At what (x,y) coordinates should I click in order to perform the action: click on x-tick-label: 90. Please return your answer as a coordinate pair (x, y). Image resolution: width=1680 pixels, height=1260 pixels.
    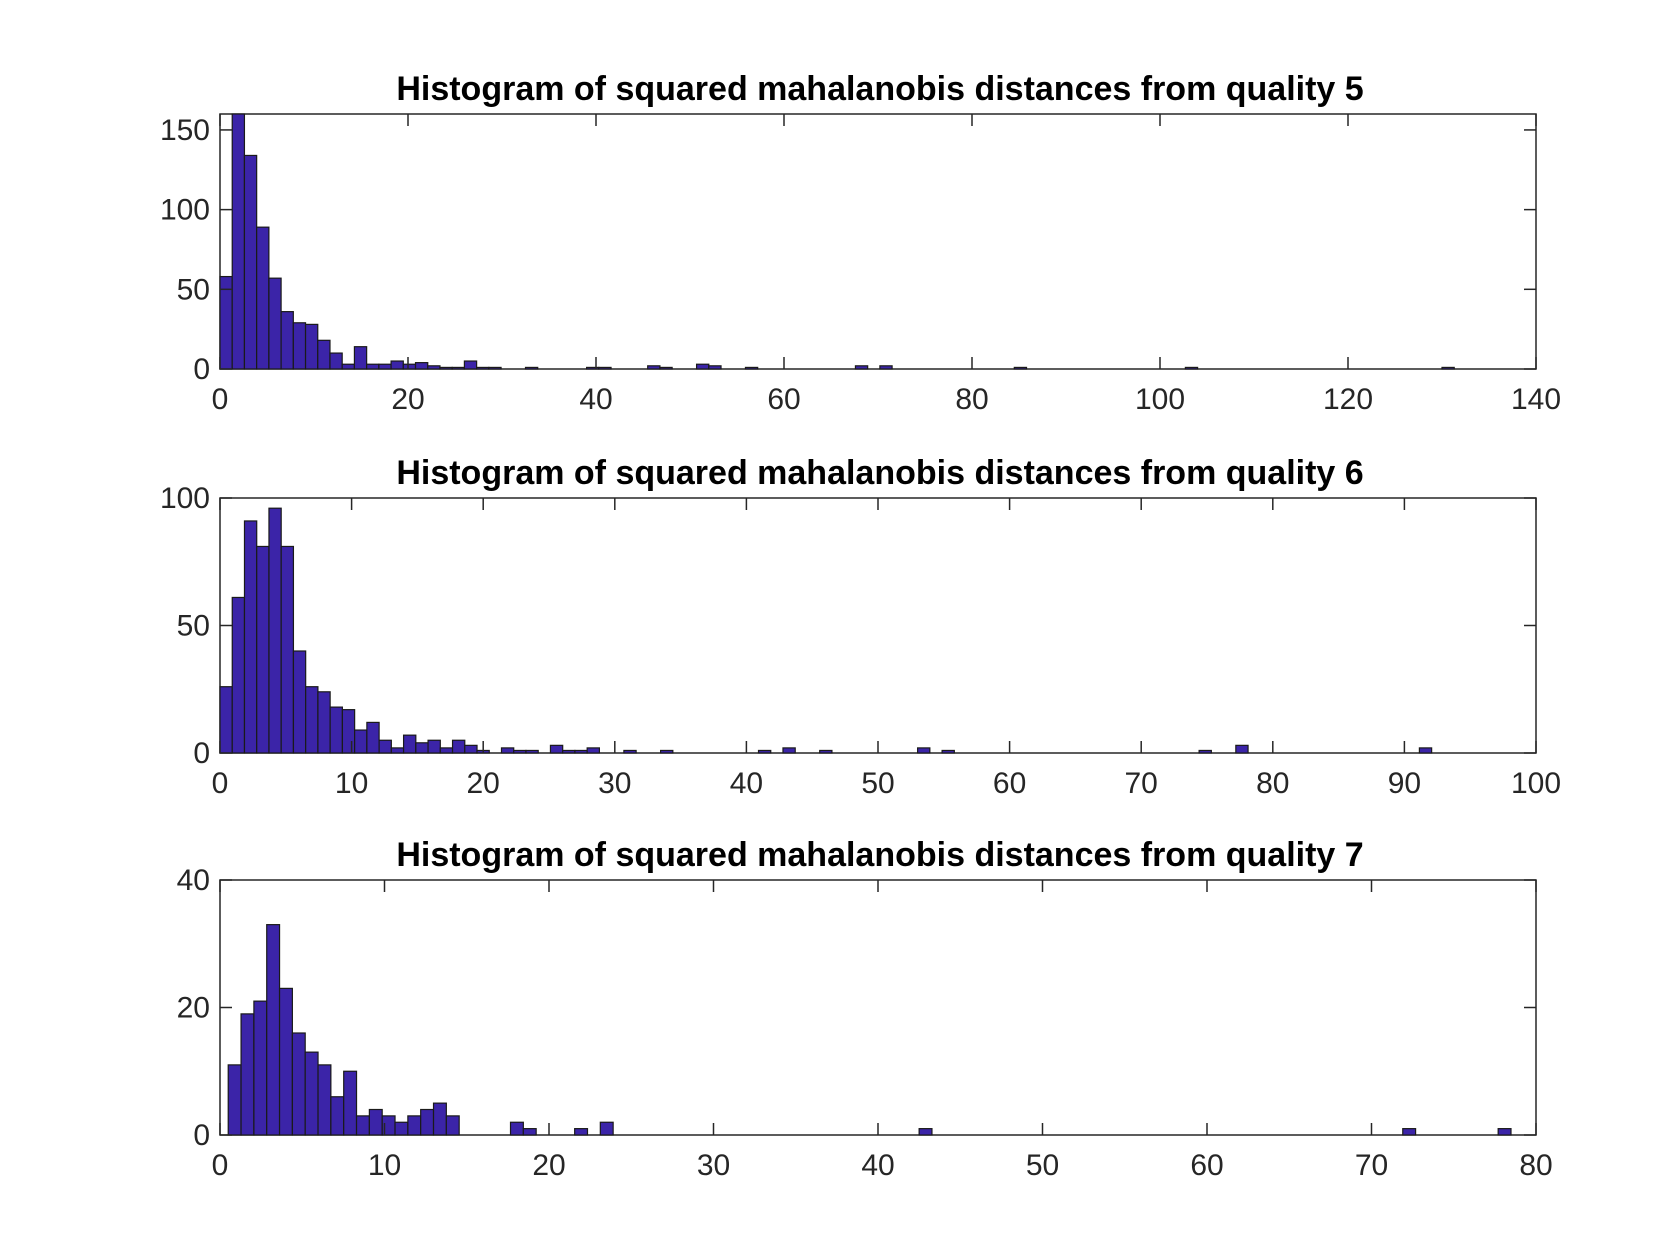
    Looking at the image, I should click on (1404, 783).